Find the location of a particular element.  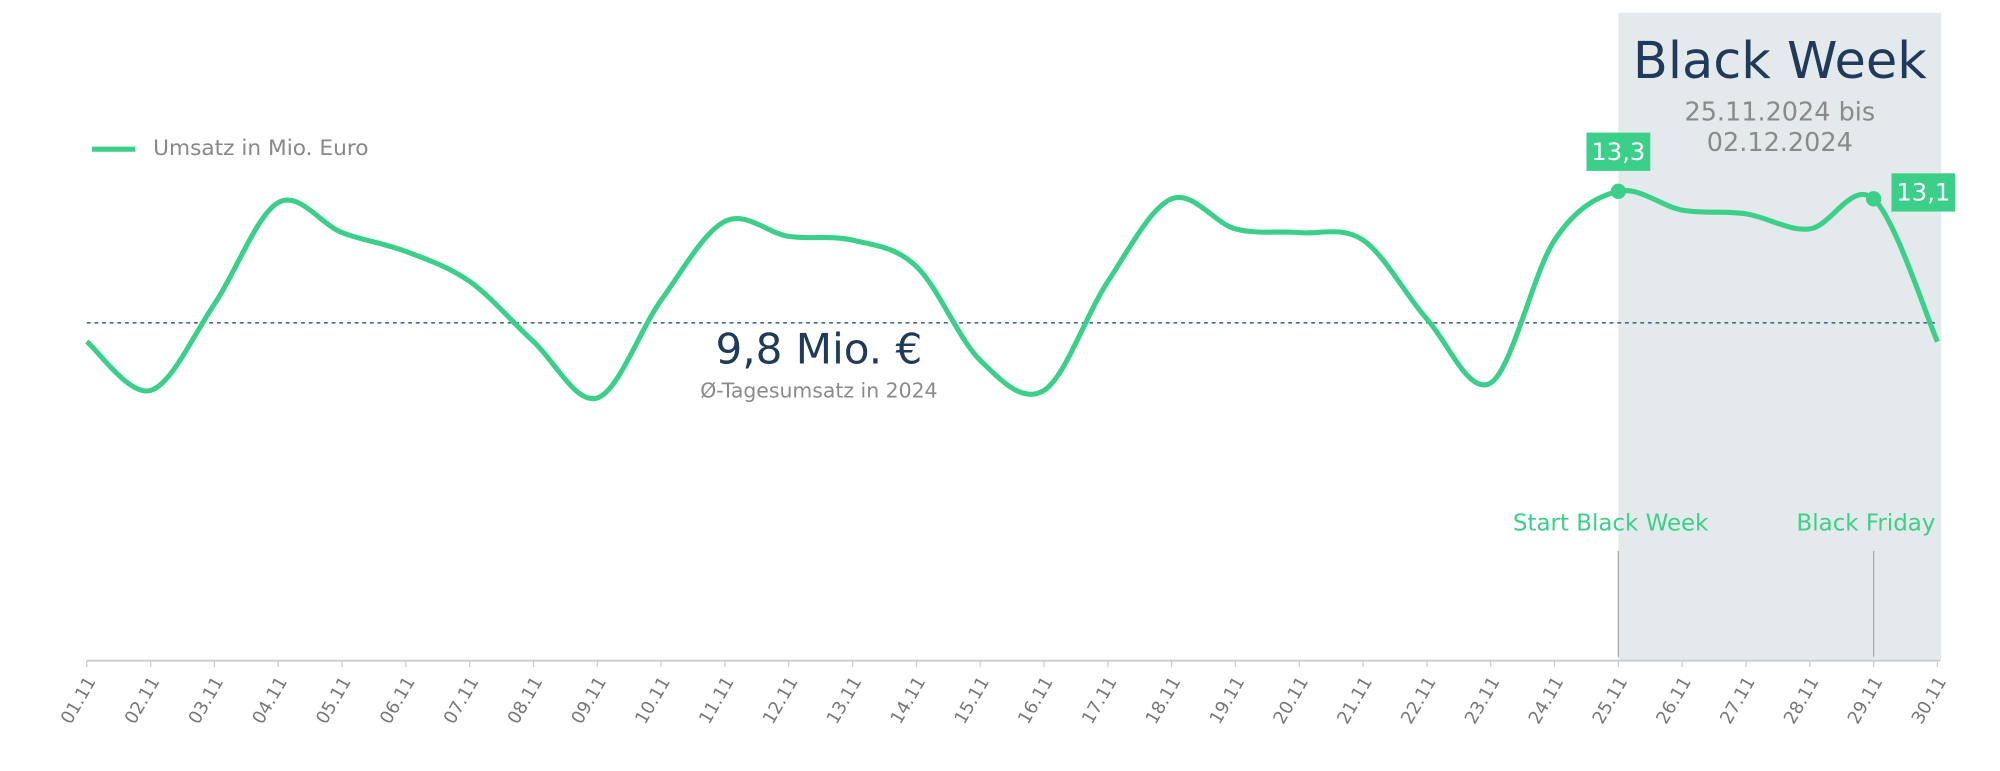

x-tick-label: 08.11 is located at coordinates (526, 700).